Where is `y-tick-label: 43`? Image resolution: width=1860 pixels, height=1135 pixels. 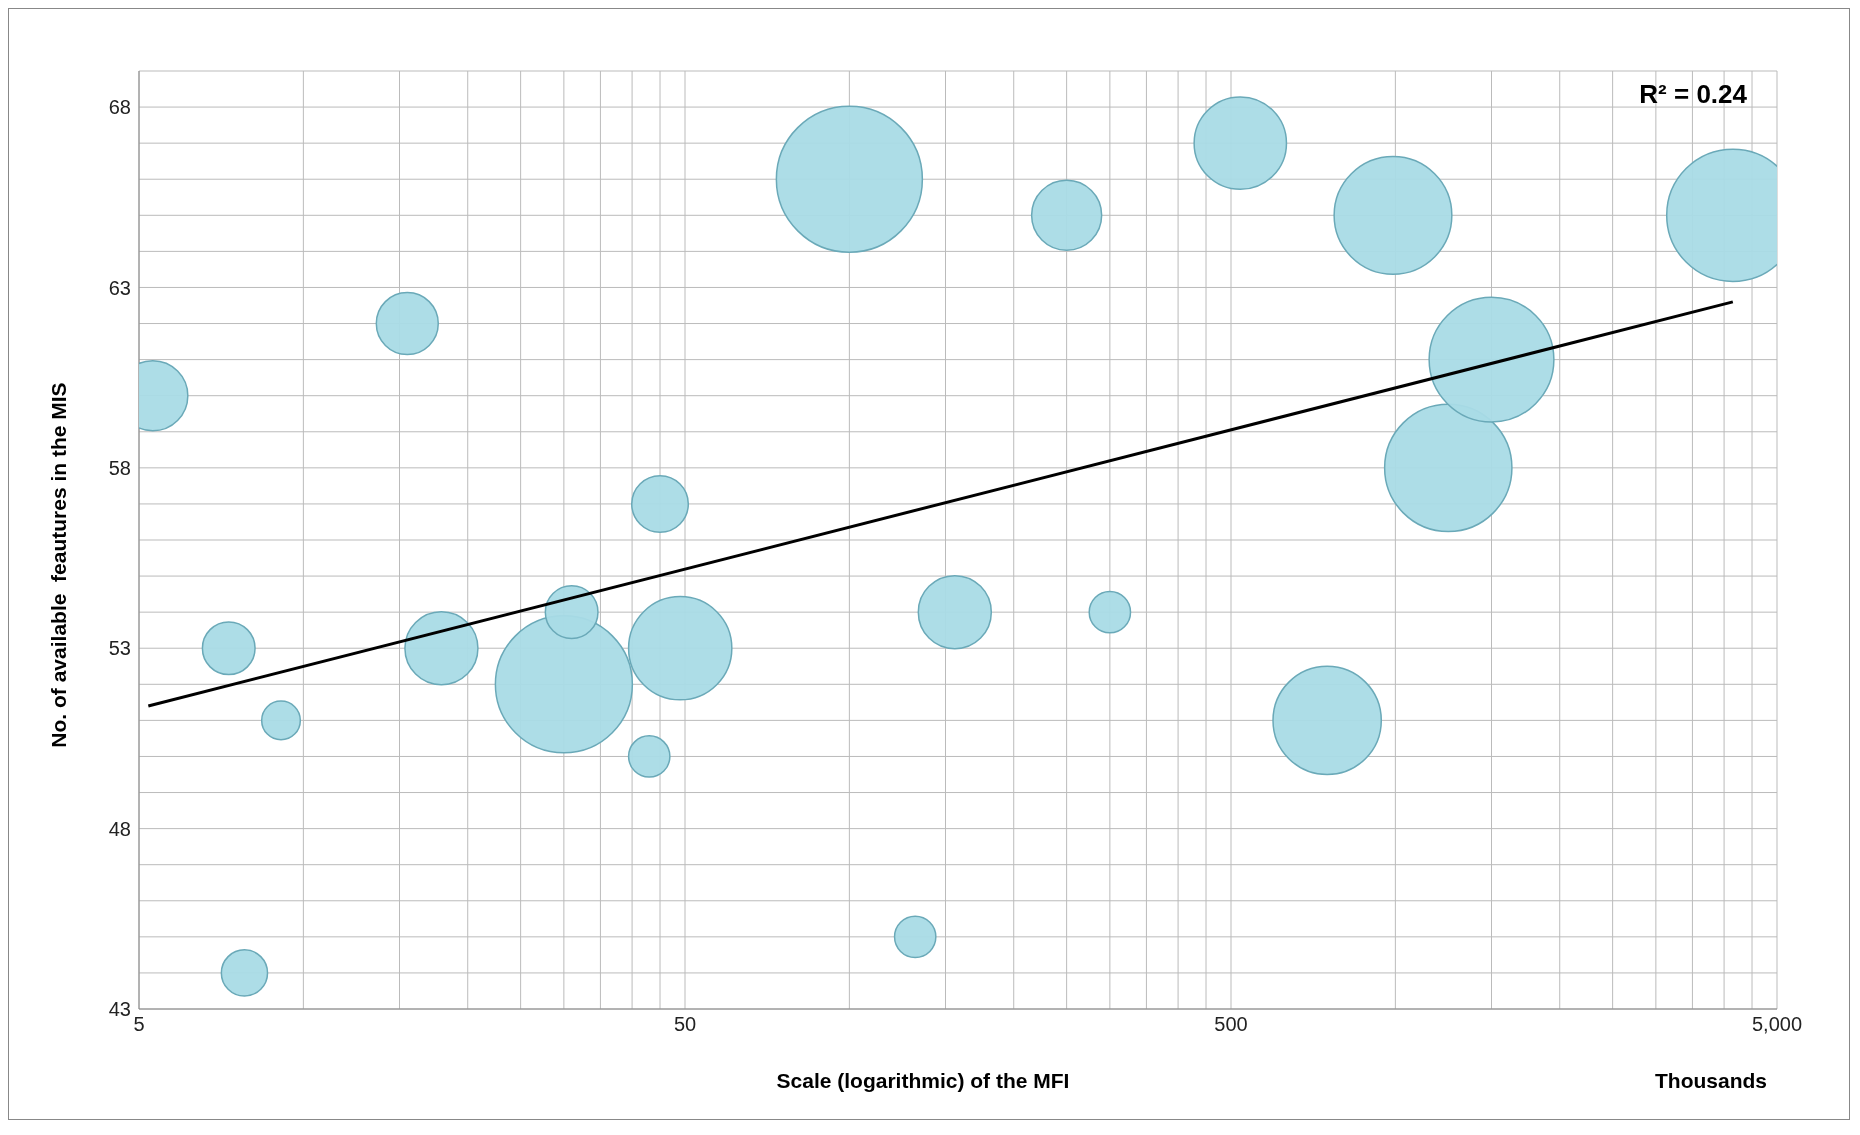
y-tick-label: 43 is located at coordinates (119, 1009).